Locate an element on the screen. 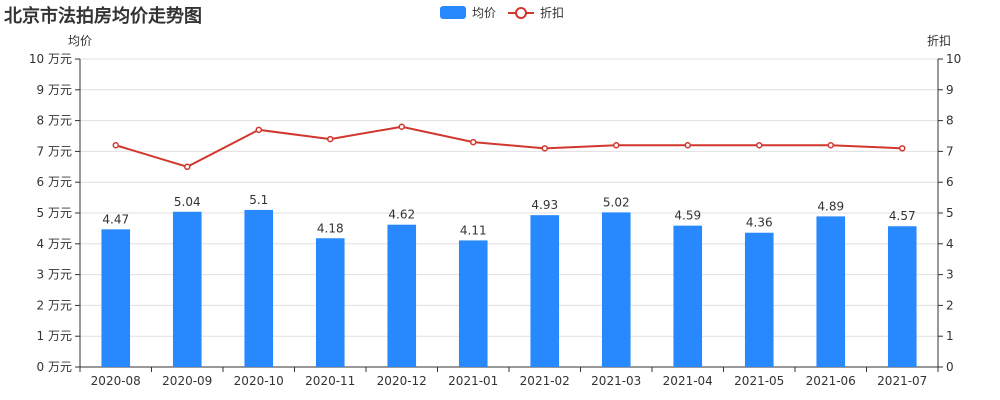  bar-data-label: 4.36 is located at coordinates (759, 223).